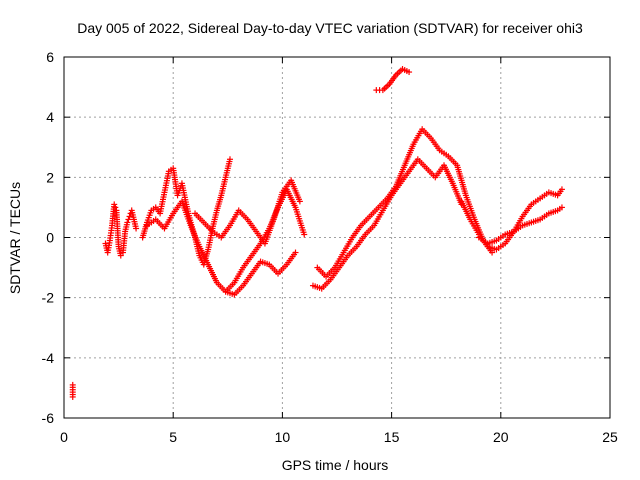 This screenshot has width=640, height=480. What do you see at coordinates (283, 437) in the screenshot?
I see `x-tick-label: 10` at bounding box center [283, 437].